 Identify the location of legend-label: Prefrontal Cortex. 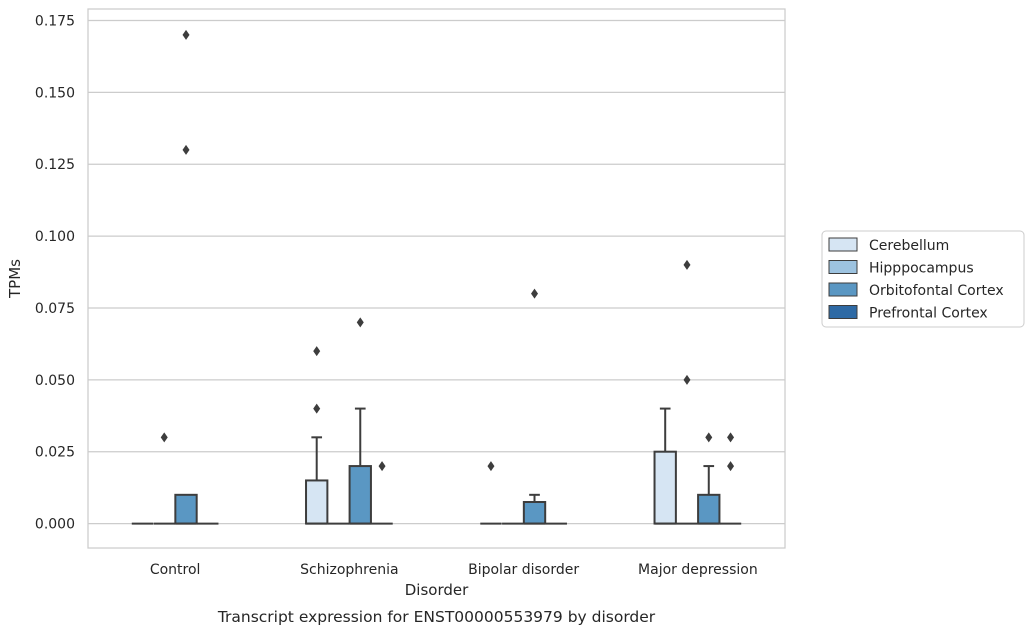
(928, 314).